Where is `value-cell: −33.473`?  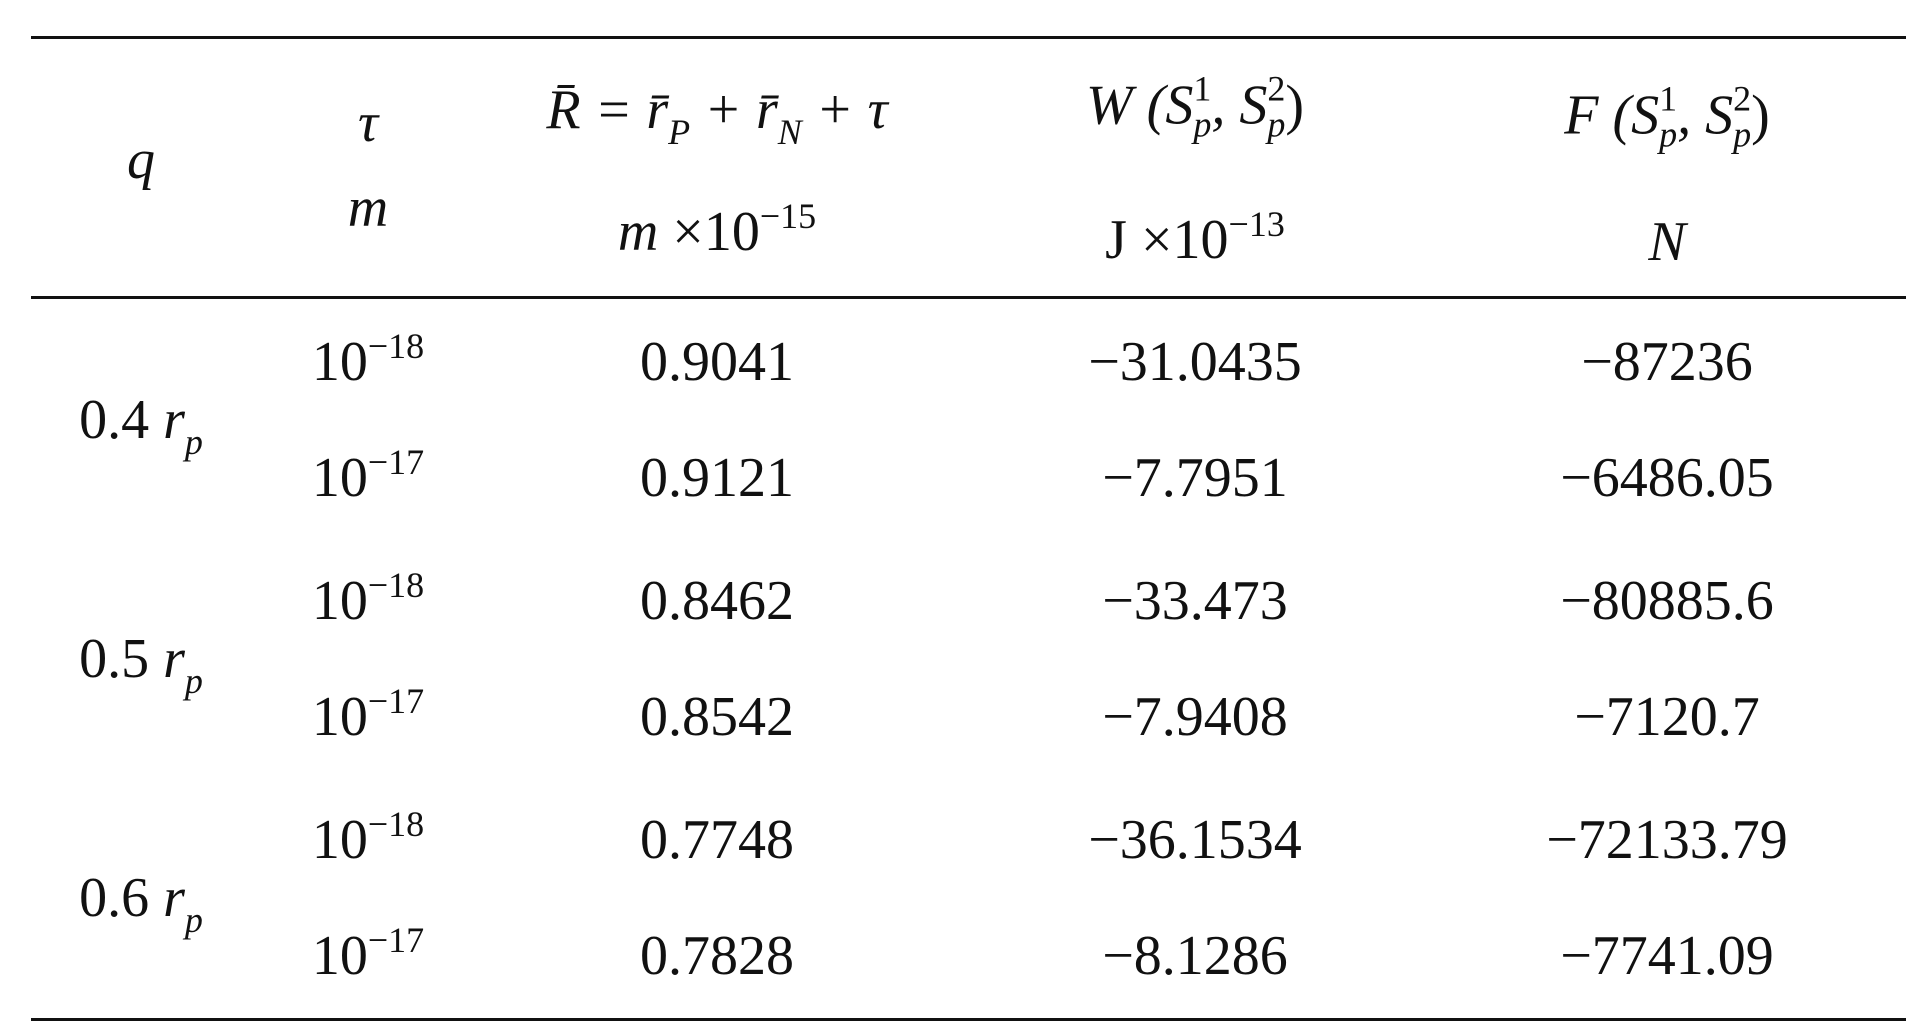
value-cell: −33.473 is located at coordinates (1195, 601).